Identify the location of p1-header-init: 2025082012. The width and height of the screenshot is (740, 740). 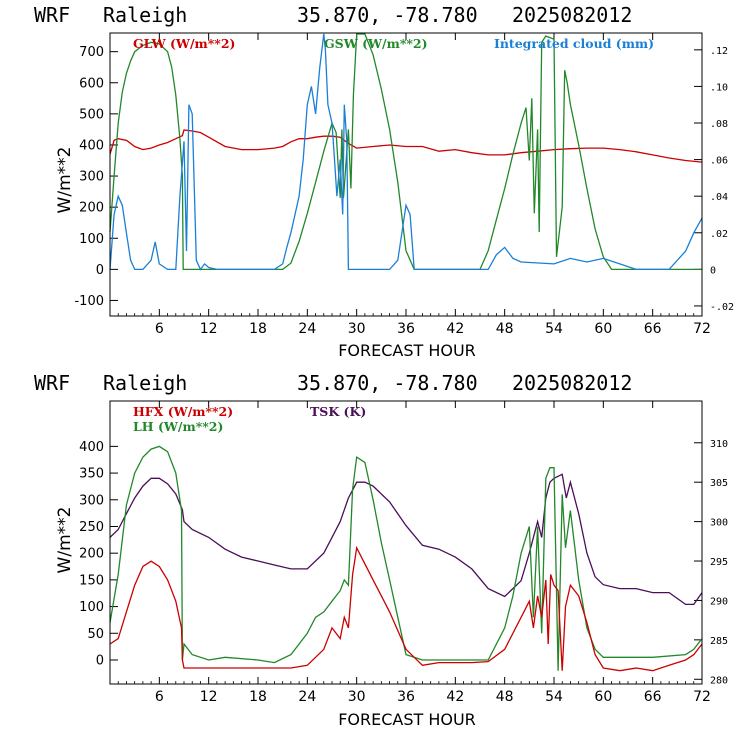
(572, 15).